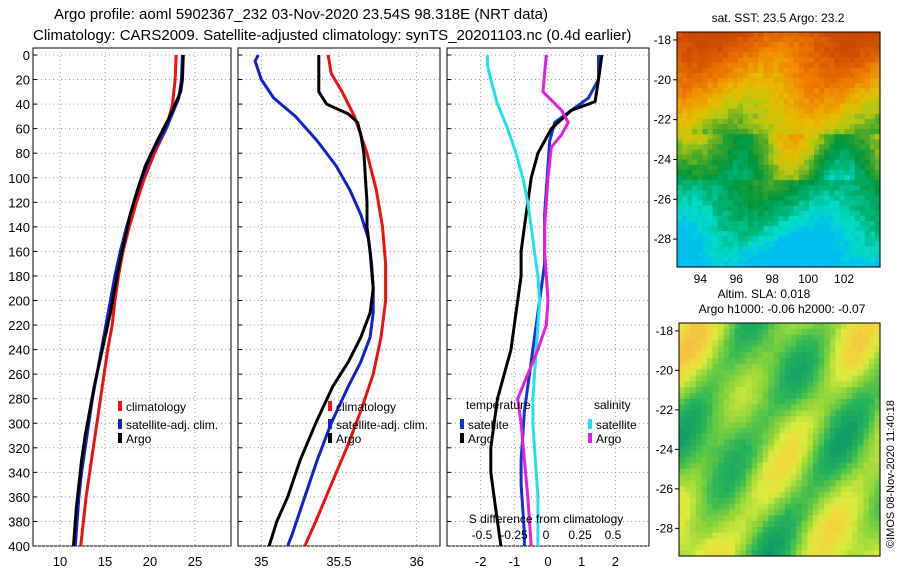  What do you see at coordinates (515, 561) in the screenshot?
I see `difference-xtick-label: -1` at bounding box center [515, 561].